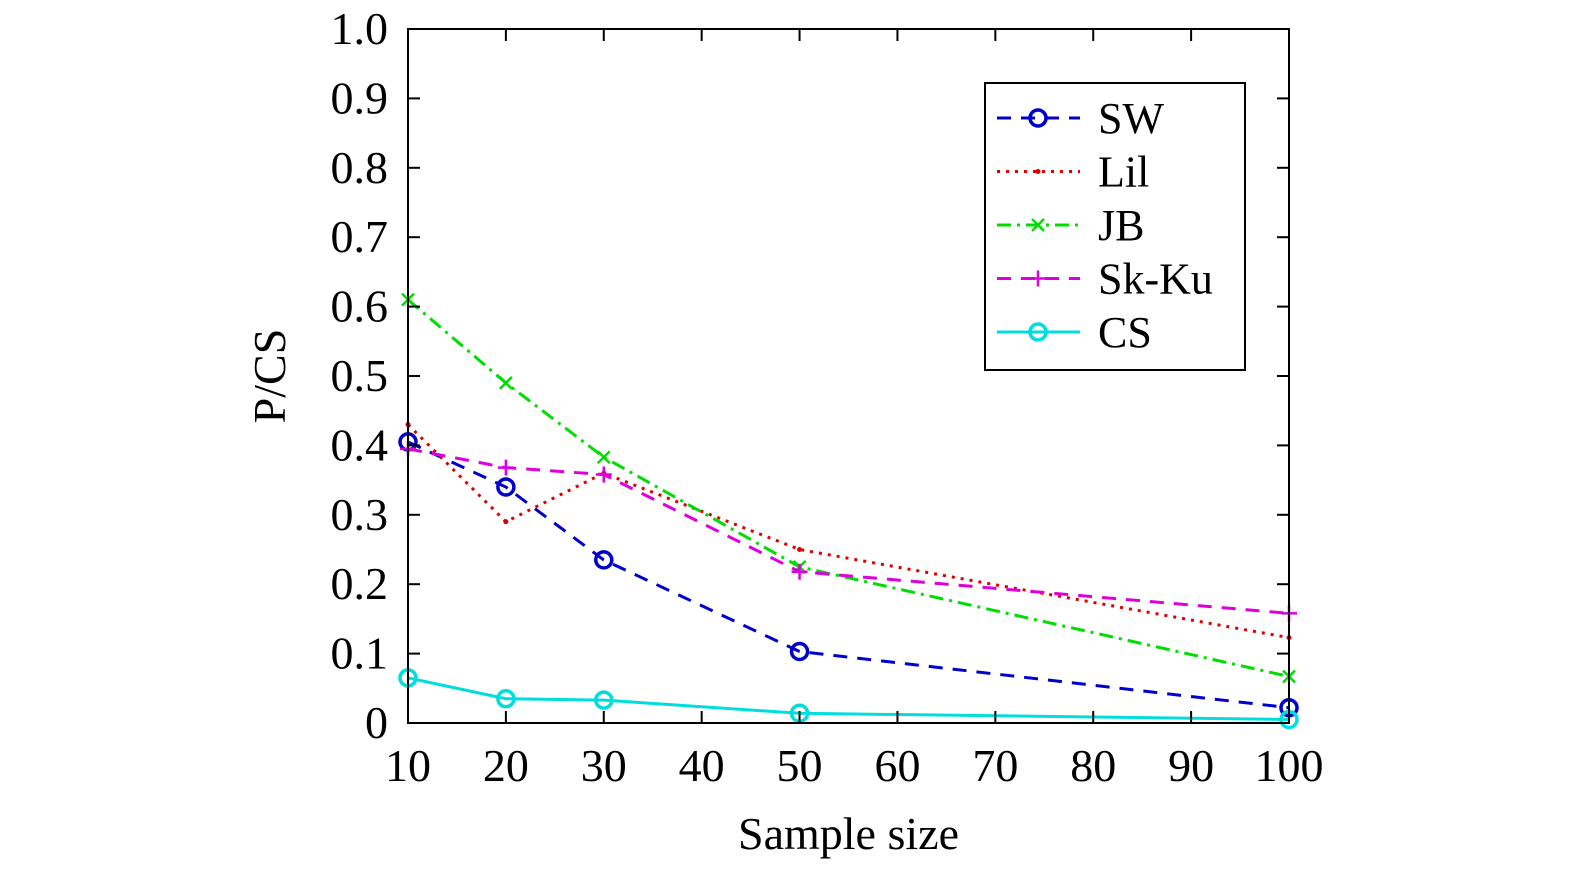  Describe the element at coordinates (1070, 225) in the screenshot. I see `legend-item: JB` at that location.